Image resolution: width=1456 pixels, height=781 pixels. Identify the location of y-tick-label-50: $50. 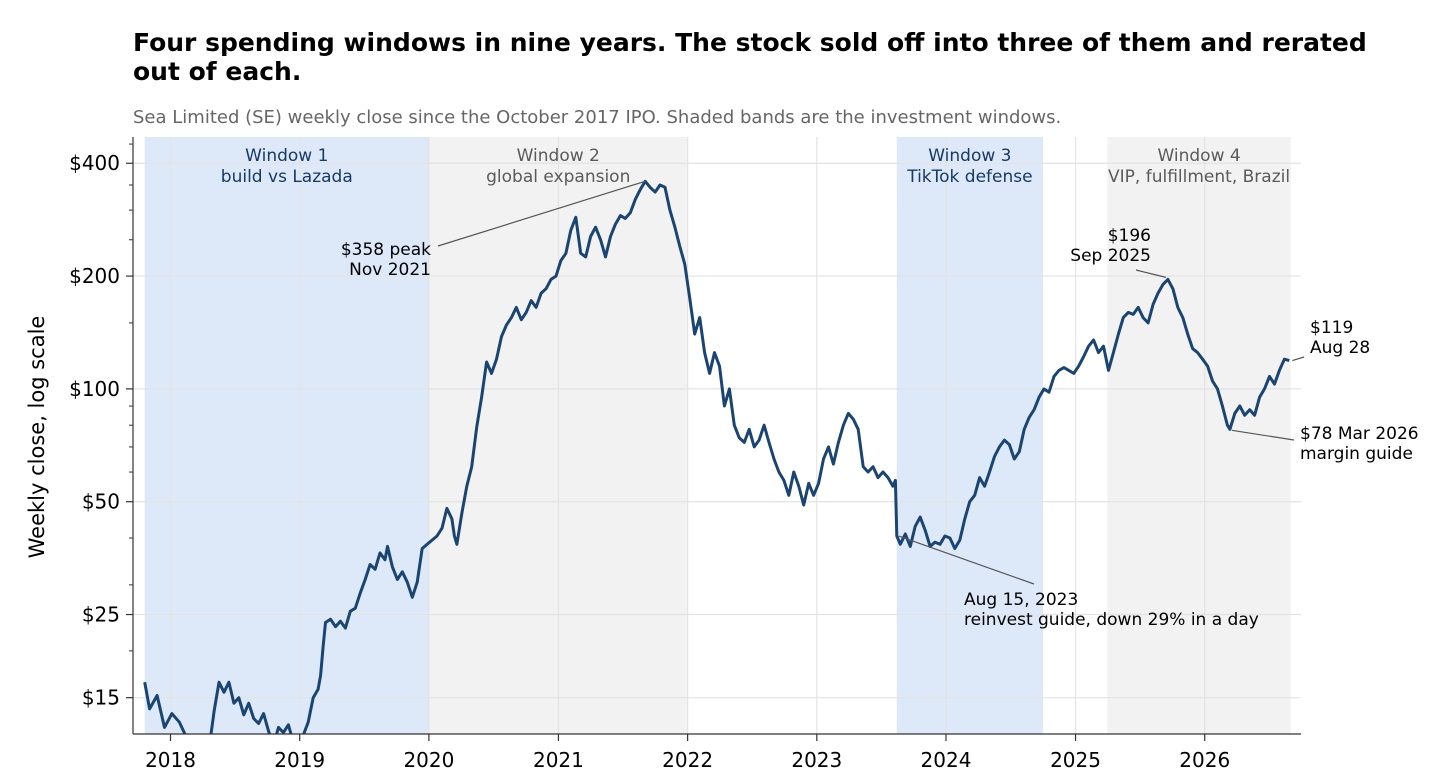
(101, 502).